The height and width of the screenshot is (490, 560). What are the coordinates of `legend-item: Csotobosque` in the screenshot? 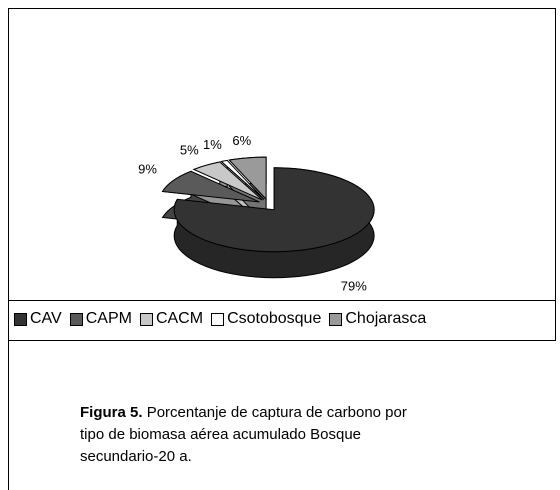 It's located at (266, 319).